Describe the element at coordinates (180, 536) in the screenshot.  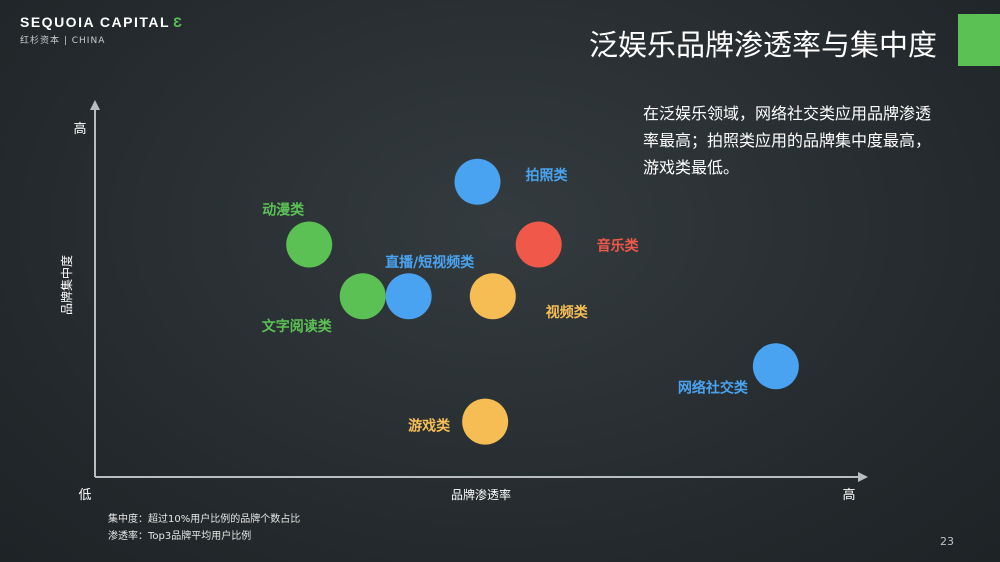
I see `footnote-penetration: 渗透率：Top3品牌平均用户比例` at that location.